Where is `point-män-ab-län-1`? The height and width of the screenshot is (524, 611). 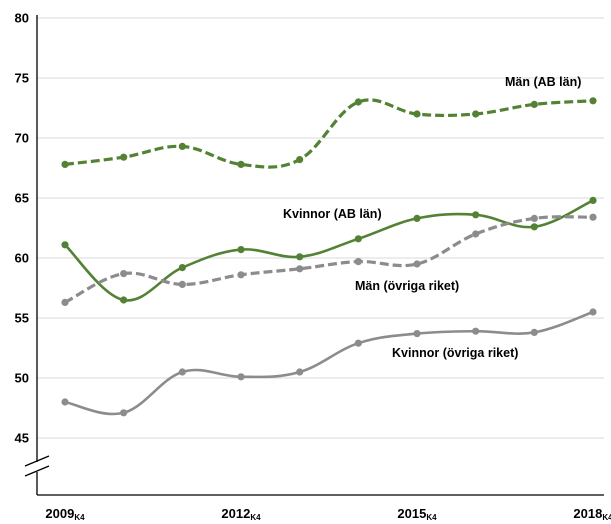
point-män-ab-län-1 is located at coordinates (124, 157).